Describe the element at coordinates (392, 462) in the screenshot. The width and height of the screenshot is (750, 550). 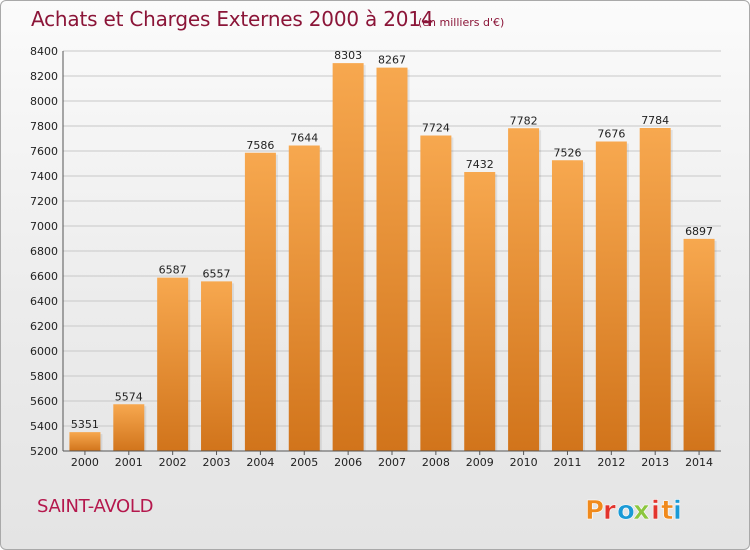
I see `x-tick-label: 2007` at that location.